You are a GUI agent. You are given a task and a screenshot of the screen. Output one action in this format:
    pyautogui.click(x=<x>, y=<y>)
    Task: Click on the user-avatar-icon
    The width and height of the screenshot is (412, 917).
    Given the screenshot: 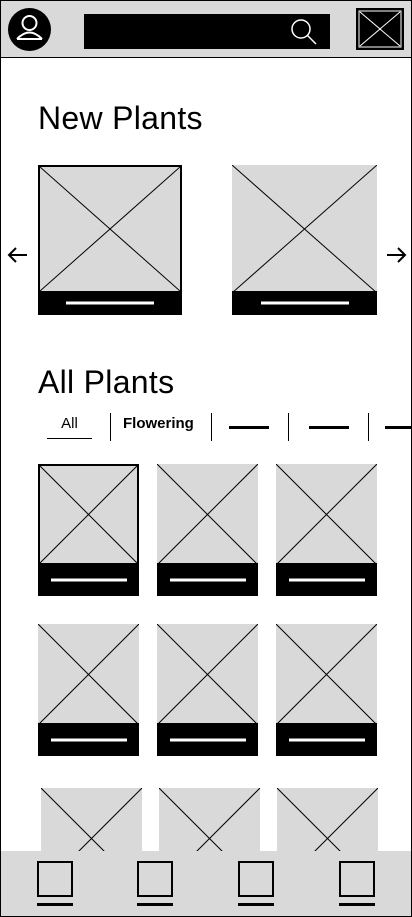 What is the action you would take?
    pyautogui.click(x=29, y=29)
    